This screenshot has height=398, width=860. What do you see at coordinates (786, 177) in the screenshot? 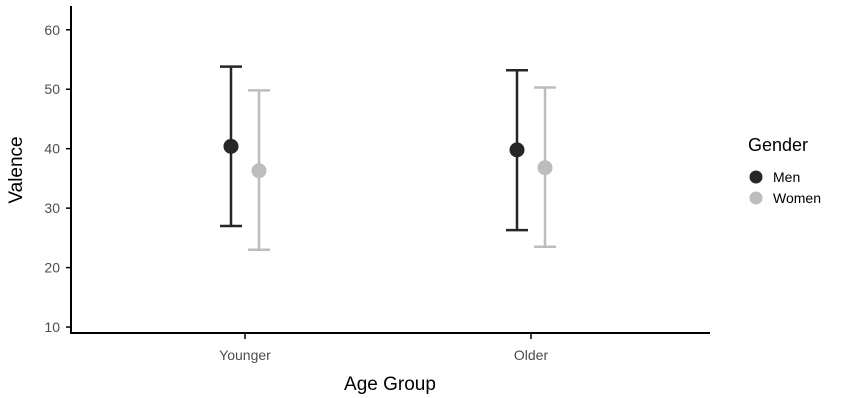
I see `legend-label-men: Men` at bounding box center [786, 177].